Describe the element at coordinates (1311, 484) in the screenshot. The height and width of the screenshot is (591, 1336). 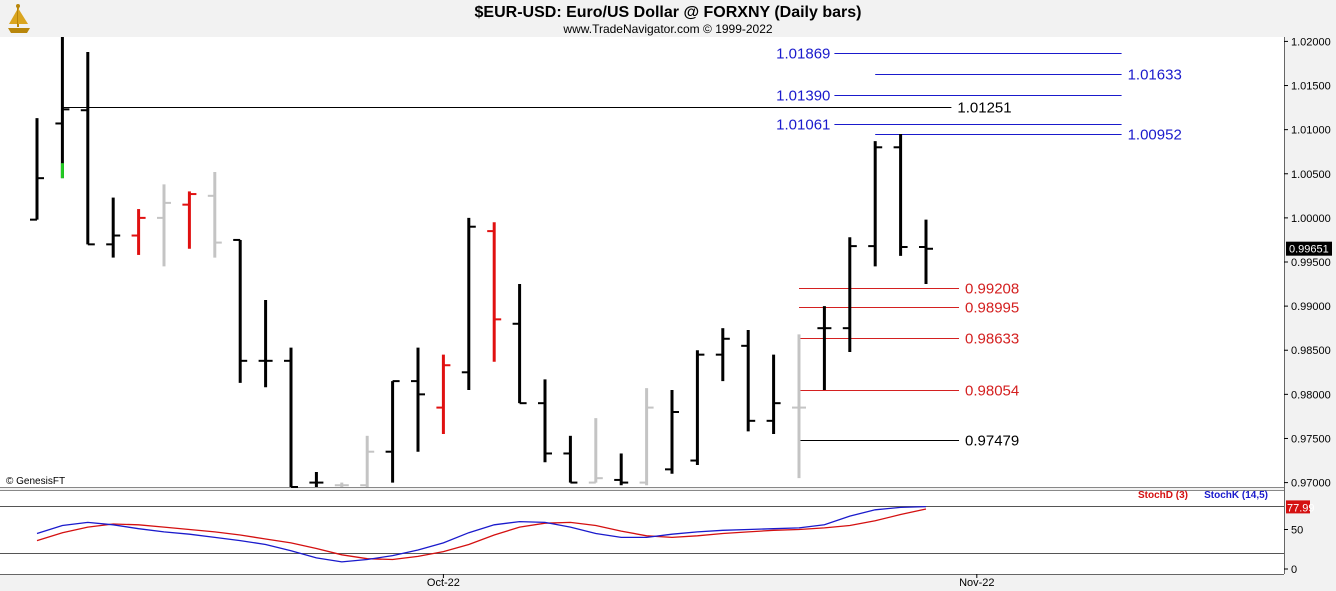
I see `y-tick-label: 0.97000` at that location.